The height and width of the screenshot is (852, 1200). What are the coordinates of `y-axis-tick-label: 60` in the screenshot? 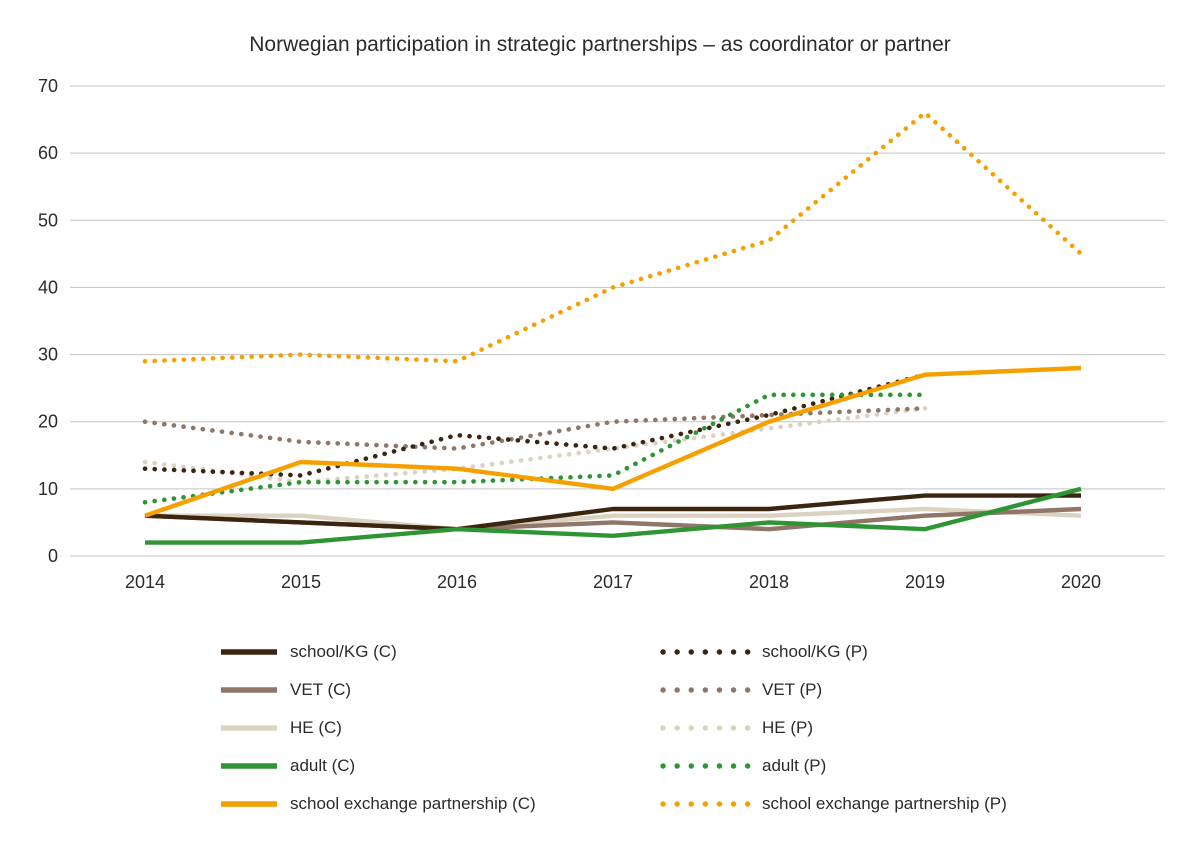 It's located at (48, 153).